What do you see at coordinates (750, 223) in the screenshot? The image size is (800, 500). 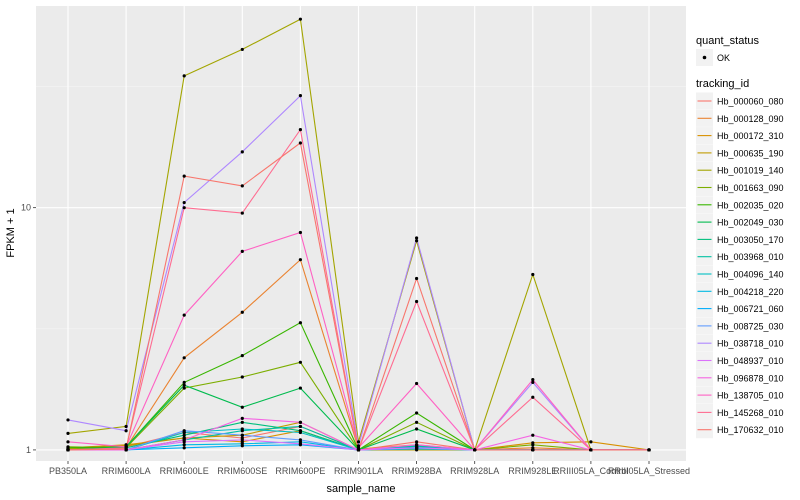 I see `legend-label: Hb_002049_030` at bounding box center [750, 223].